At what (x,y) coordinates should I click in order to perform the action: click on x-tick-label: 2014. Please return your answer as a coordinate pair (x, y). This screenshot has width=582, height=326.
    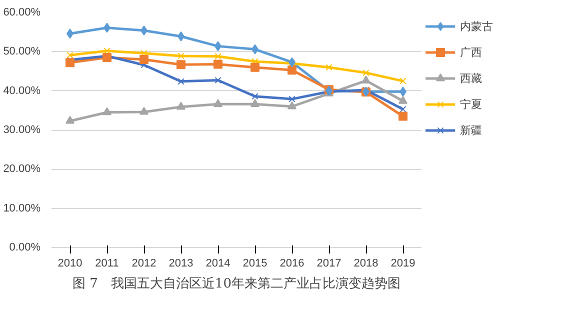
    Looking at the image, I should click on (218, 264).